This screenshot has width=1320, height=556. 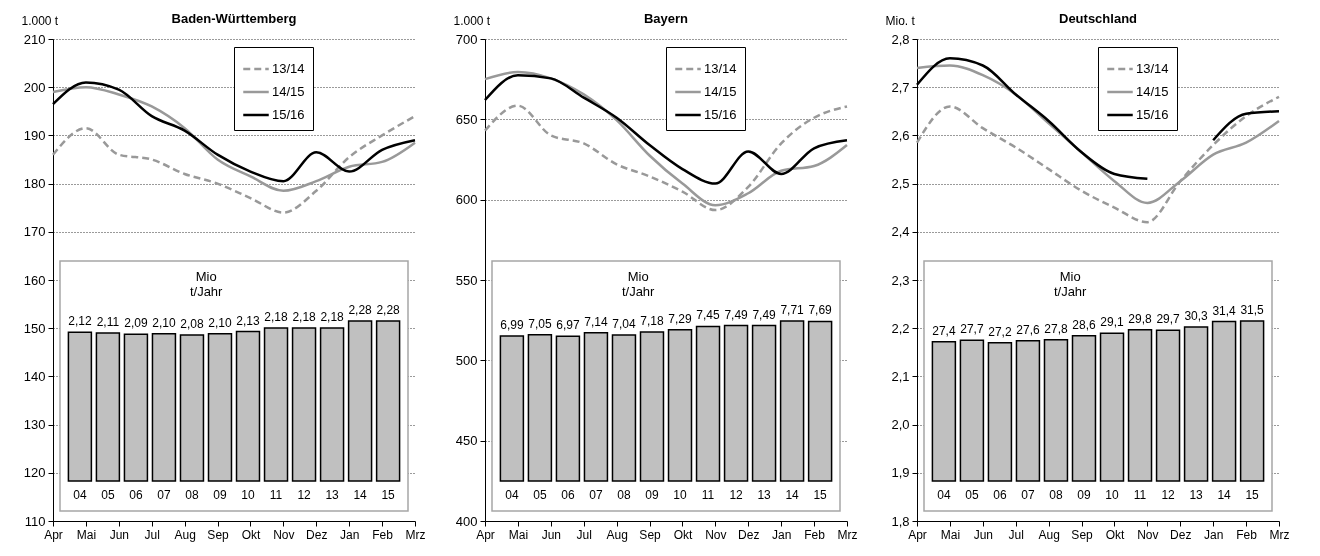 What do you see at coordinates (80, 321) in the screenshot?
I see `data-label: 2,12` at bounding box center [80, 321].